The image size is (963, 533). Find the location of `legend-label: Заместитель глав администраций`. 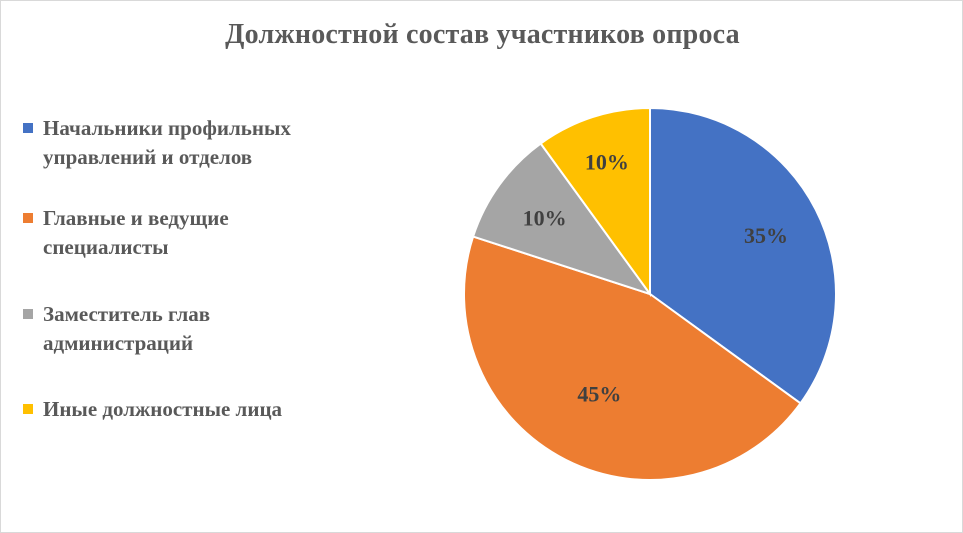

legend-label: Заместитель глав администраций is located at coordinates (127, 328).